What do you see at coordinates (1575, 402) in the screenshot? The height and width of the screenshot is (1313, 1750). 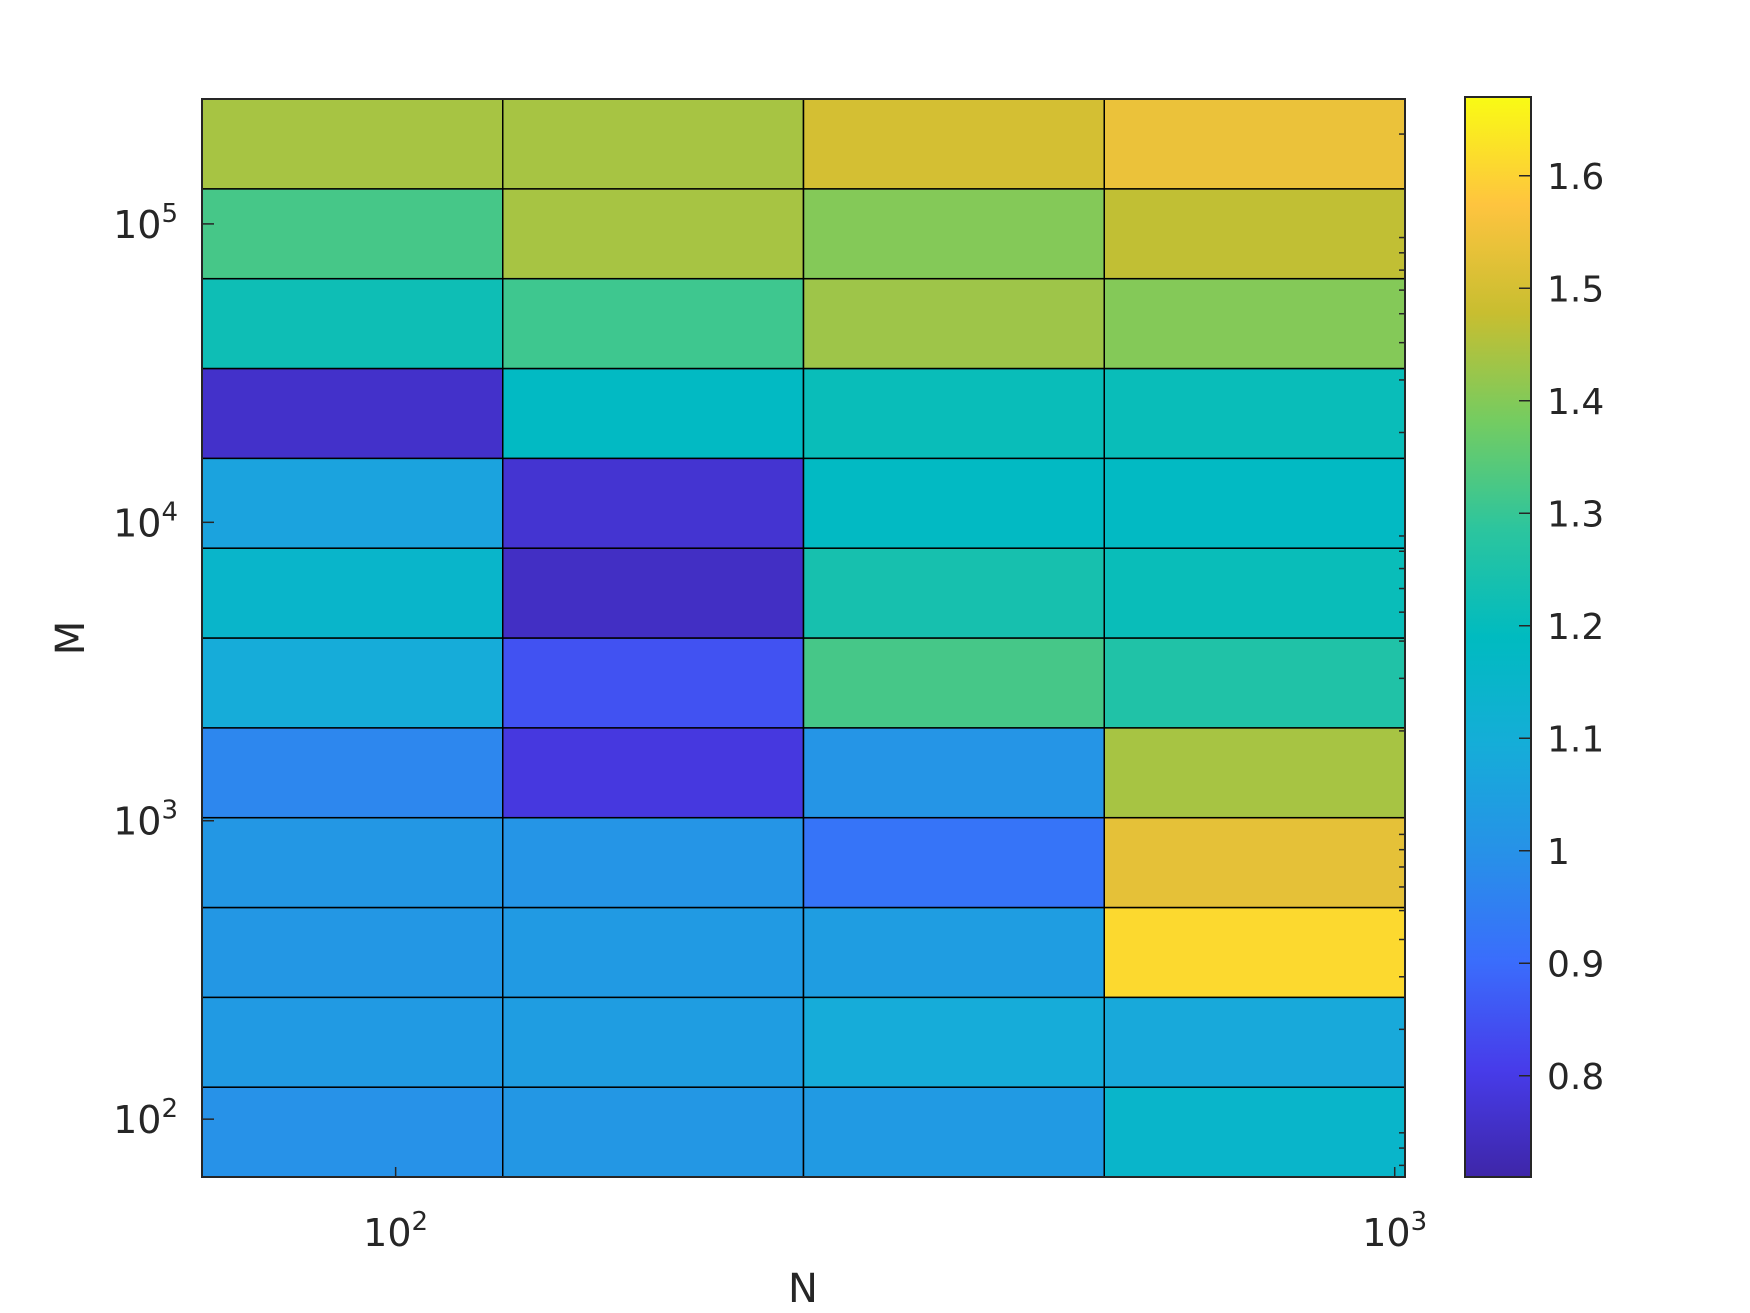 I see `colorbar-tick-label: 1.4` at bounding box center [1575, 402].